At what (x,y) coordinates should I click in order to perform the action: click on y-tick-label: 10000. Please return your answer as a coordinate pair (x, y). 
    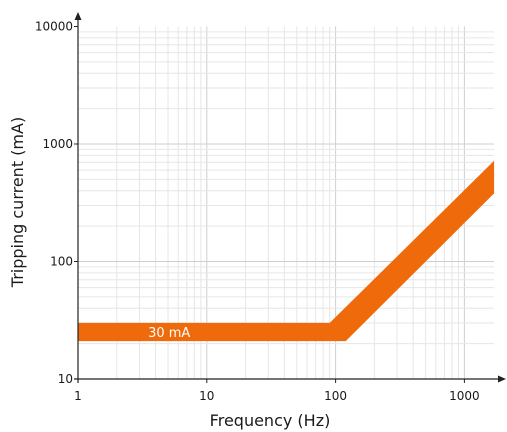
    Looking at the image, I should click on (54, 27).